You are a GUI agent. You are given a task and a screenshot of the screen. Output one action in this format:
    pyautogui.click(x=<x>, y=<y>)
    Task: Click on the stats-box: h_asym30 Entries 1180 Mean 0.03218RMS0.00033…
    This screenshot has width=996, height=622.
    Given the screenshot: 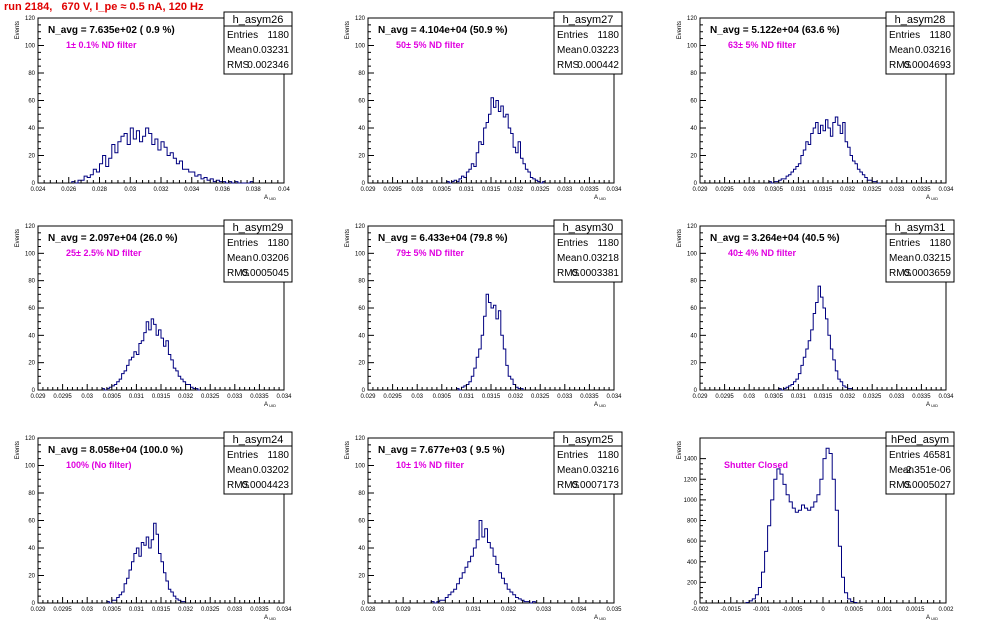 What is the action you would take?
    pyautogui.click(x=588, y=251)
    